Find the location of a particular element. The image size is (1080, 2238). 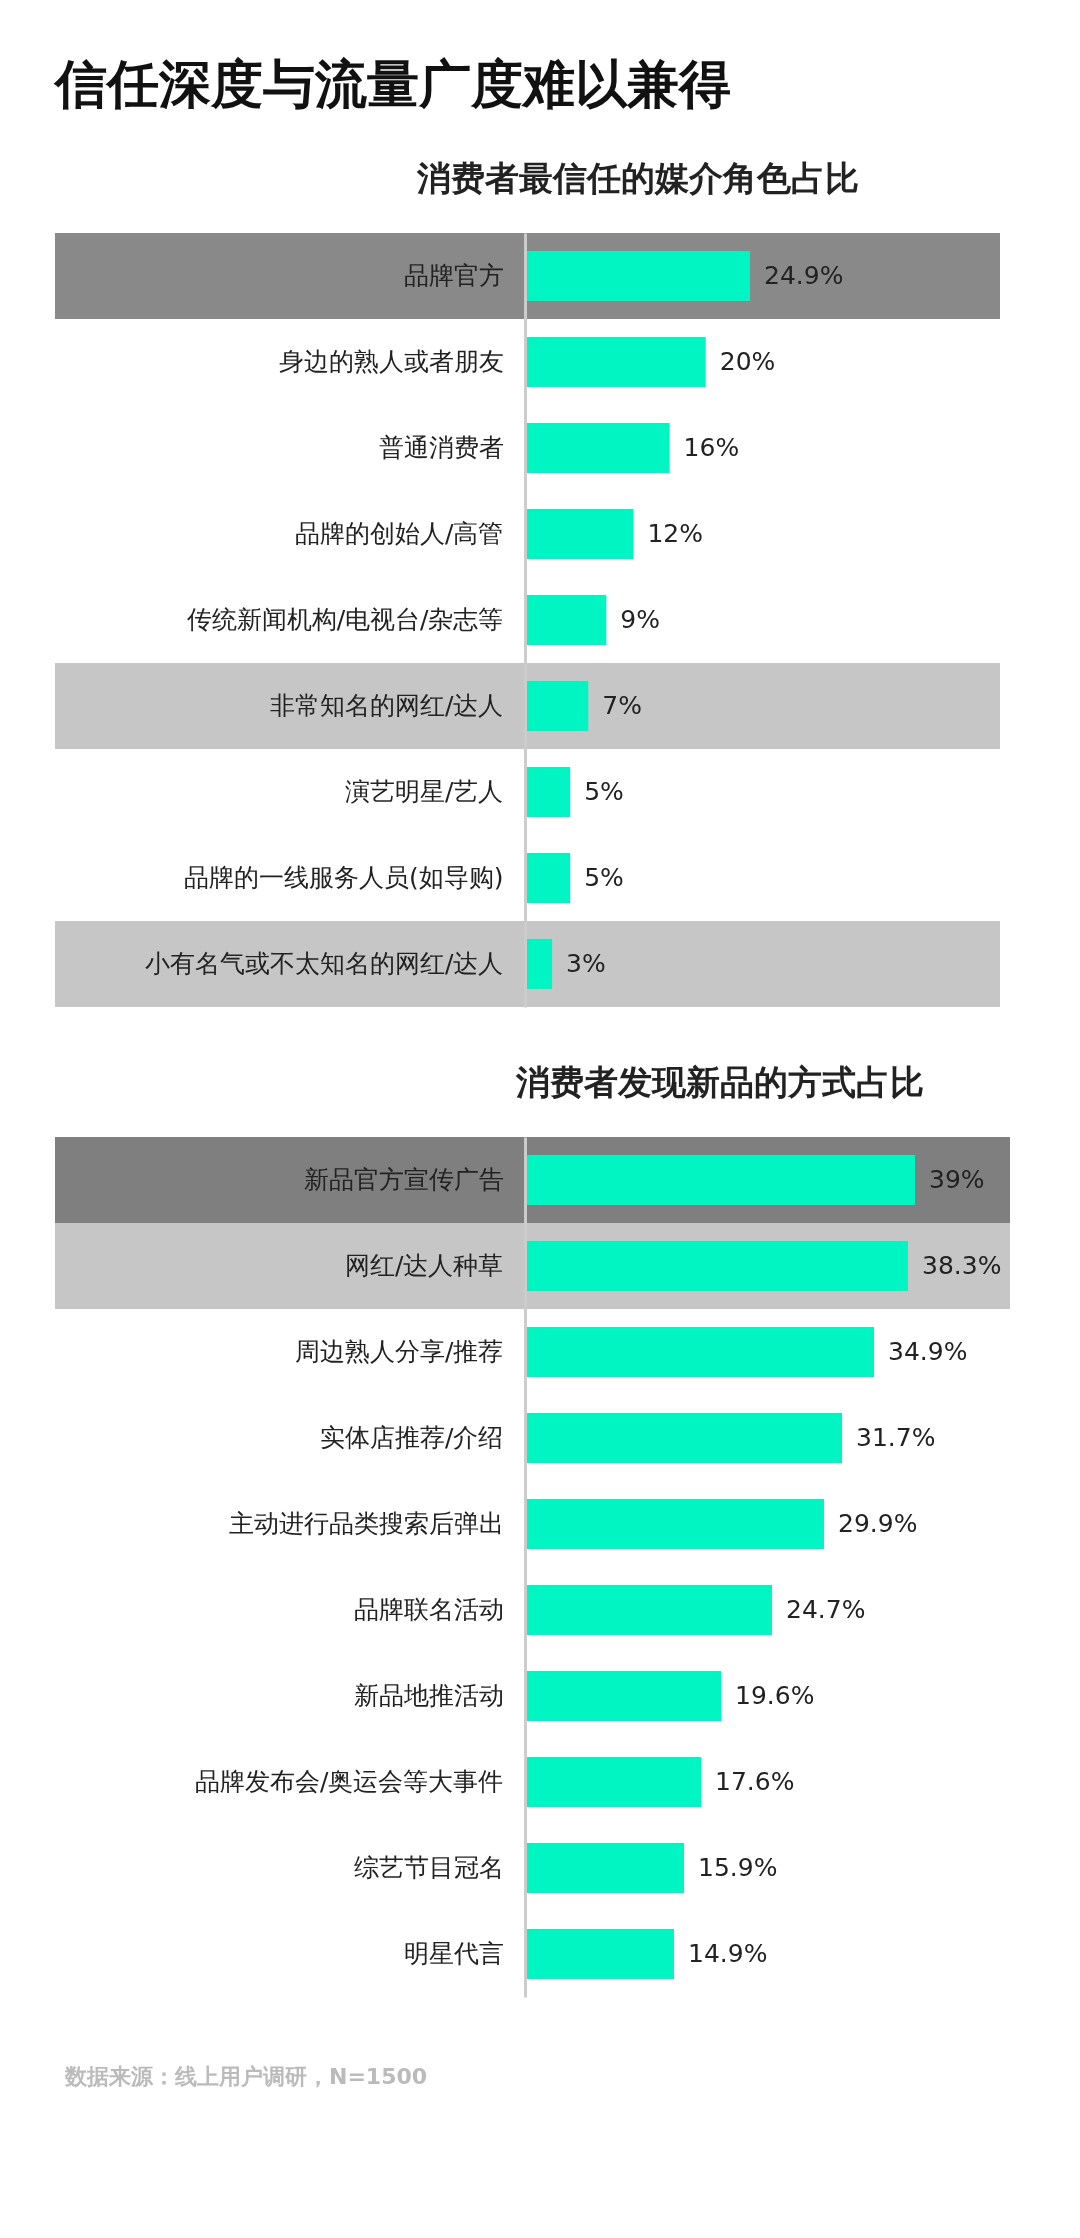

y-tick-label: 小有名气或不太知名的网红/达人 is located at coordinates (324, 963).